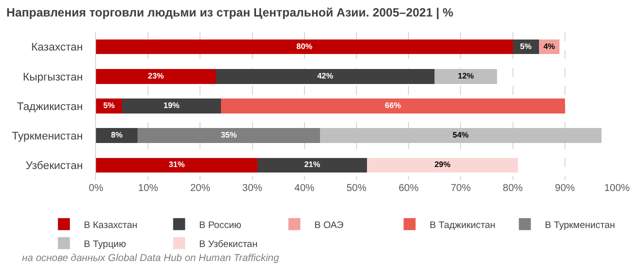 The width and height of the screenshot is (642, 270). I want to click on legend-label: В Казахстан, so click(111, 225).